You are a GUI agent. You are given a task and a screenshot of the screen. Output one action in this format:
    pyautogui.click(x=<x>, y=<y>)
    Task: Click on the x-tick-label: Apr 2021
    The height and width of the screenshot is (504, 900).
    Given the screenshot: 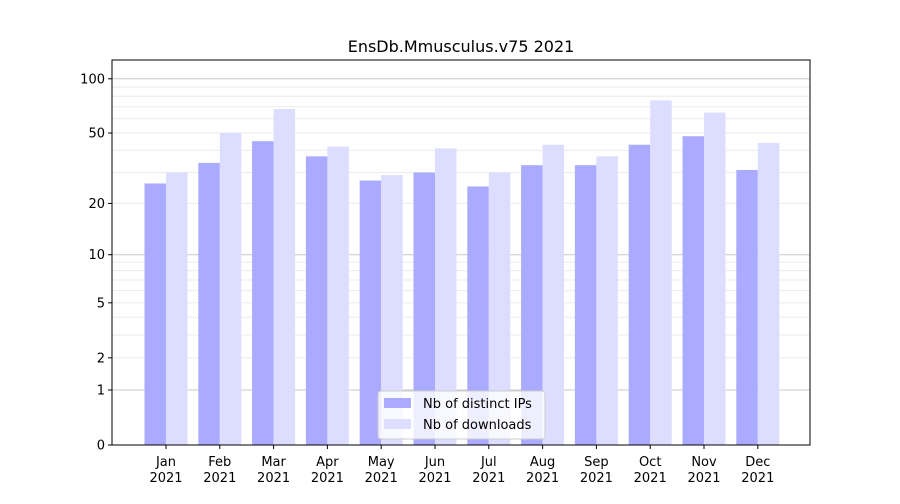 What is the action you would take?
    pyautogui.click(x=327, y=470)
    